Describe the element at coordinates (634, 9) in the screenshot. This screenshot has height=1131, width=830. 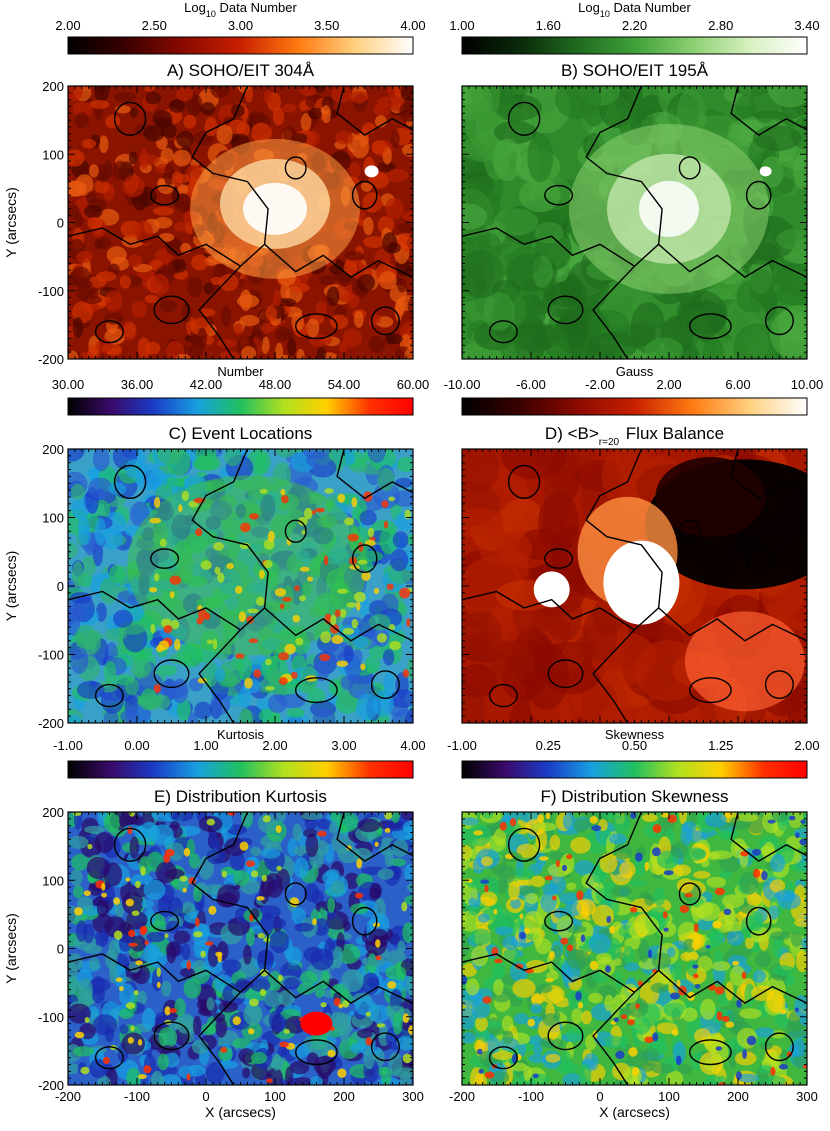
I see `colorbar-label-b: Log10 Data Number` at that location.